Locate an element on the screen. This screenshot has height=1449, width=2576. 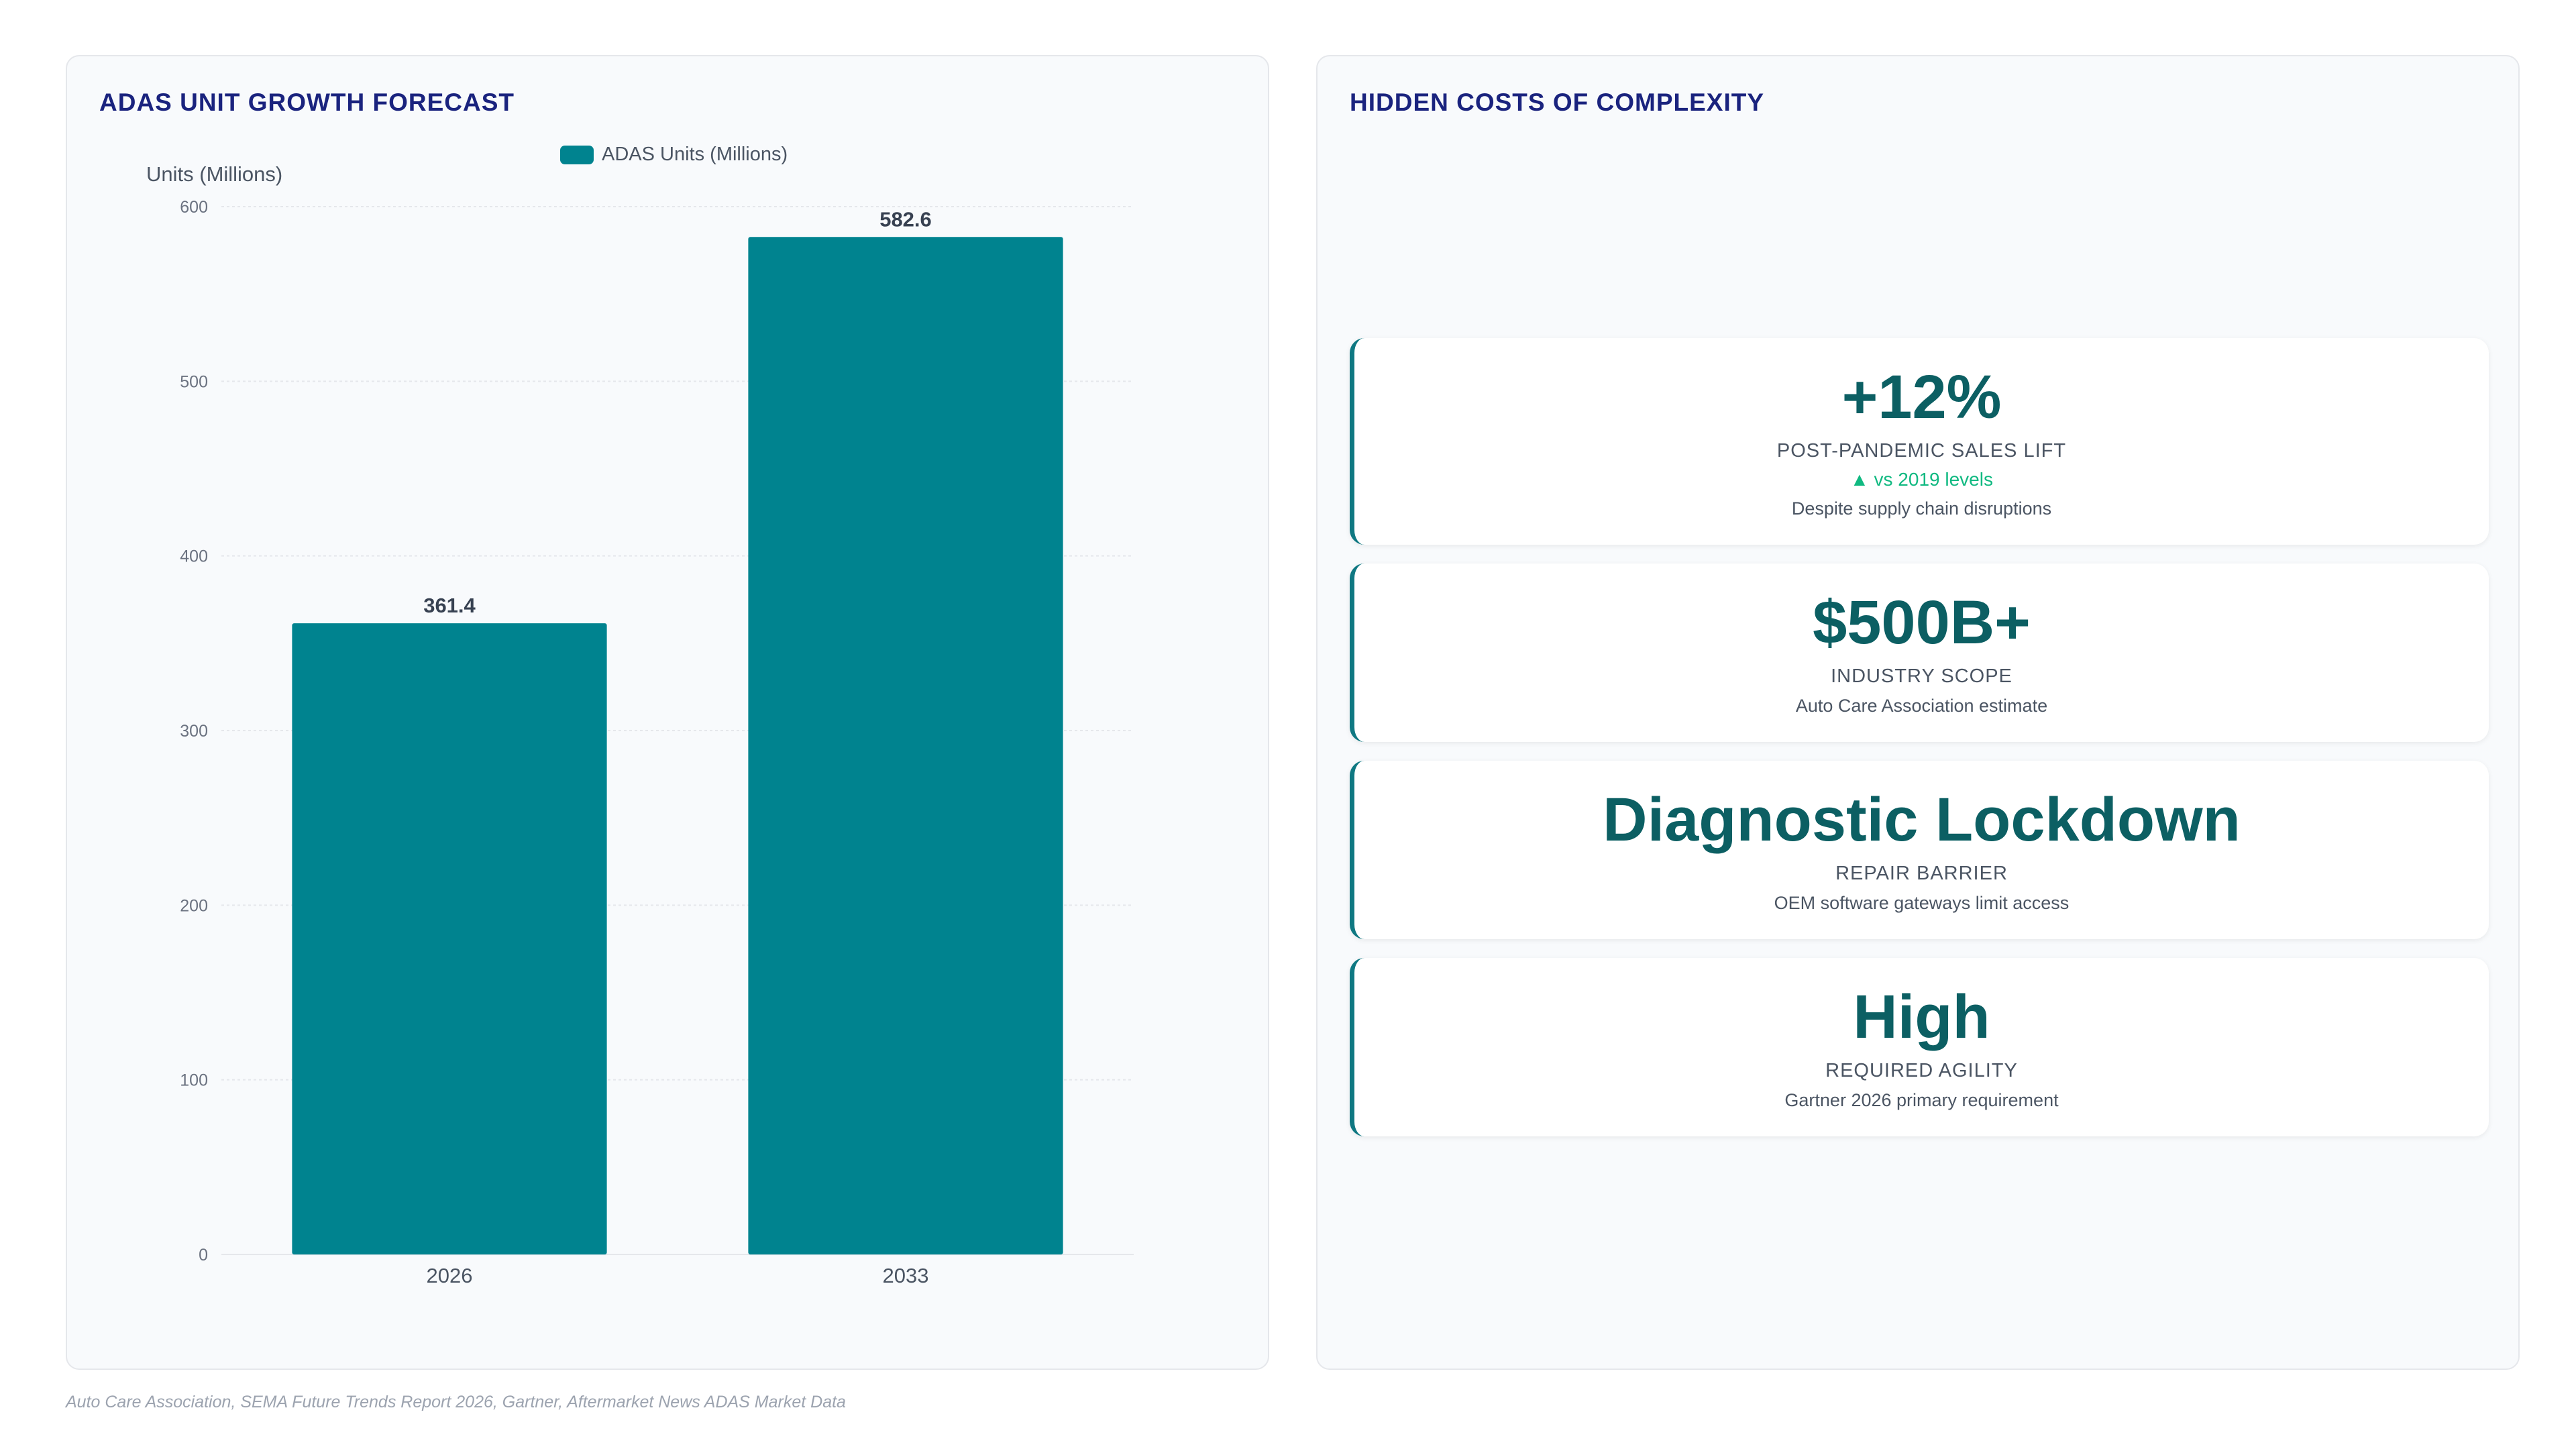
kpi-note: Auto Care Association estimate is located at coordinates (1921, 706).